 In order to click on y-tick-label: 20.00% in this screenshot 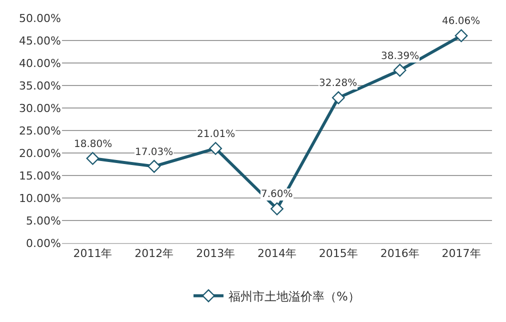, I will do `click(40, 153)`.